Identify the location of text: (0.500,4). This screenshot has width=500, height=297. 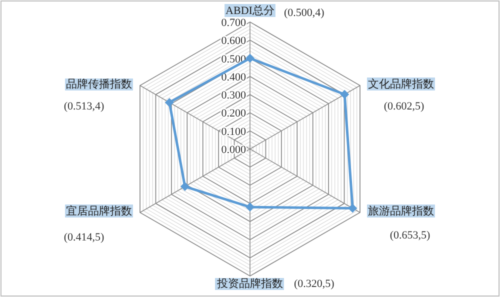
(304, 13).